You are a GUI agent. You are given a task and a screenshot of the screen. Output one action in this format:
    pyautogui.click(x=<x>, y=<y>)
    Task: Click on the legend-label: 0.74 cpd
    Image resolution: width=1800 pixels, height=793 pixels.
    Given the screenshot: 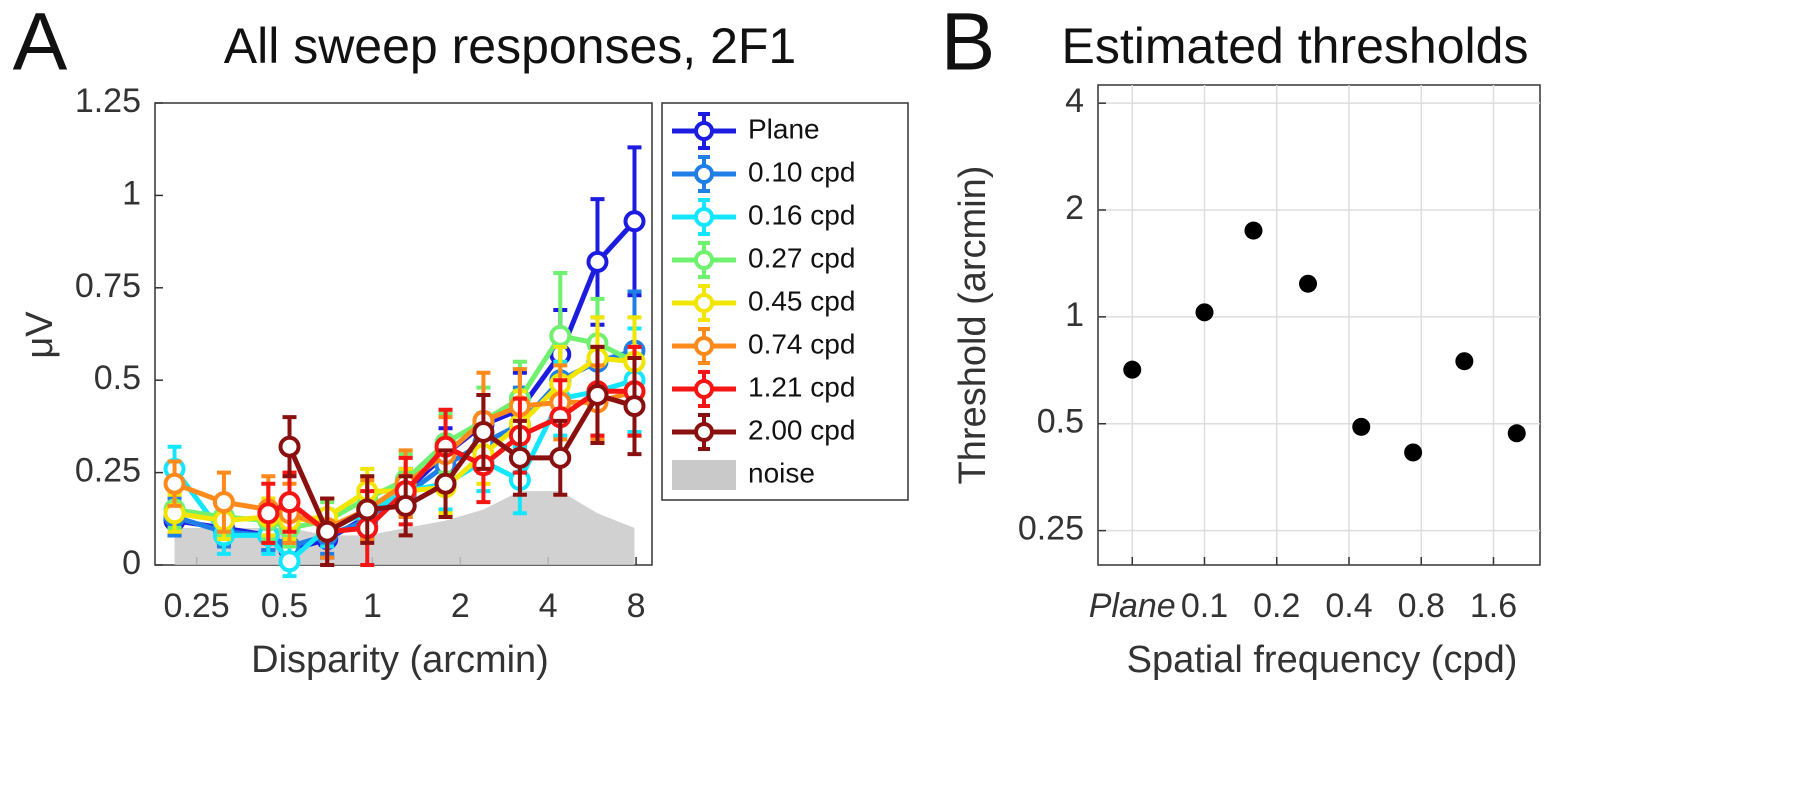 What is the action you would take?
    pyautogui.click(x=801, y=343)
    